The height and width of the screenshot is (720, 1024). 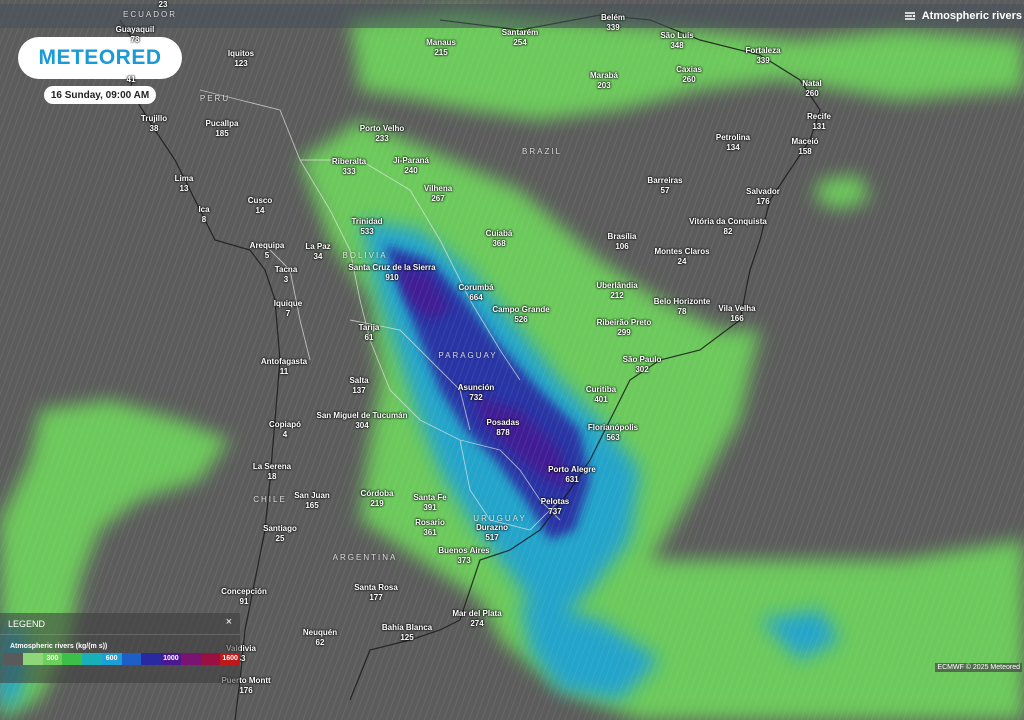 What do you see at coordinates (376, 593) in the screenshot?
I see `city-marker: Santa Rosa 177` at bounding box center [376, 593].